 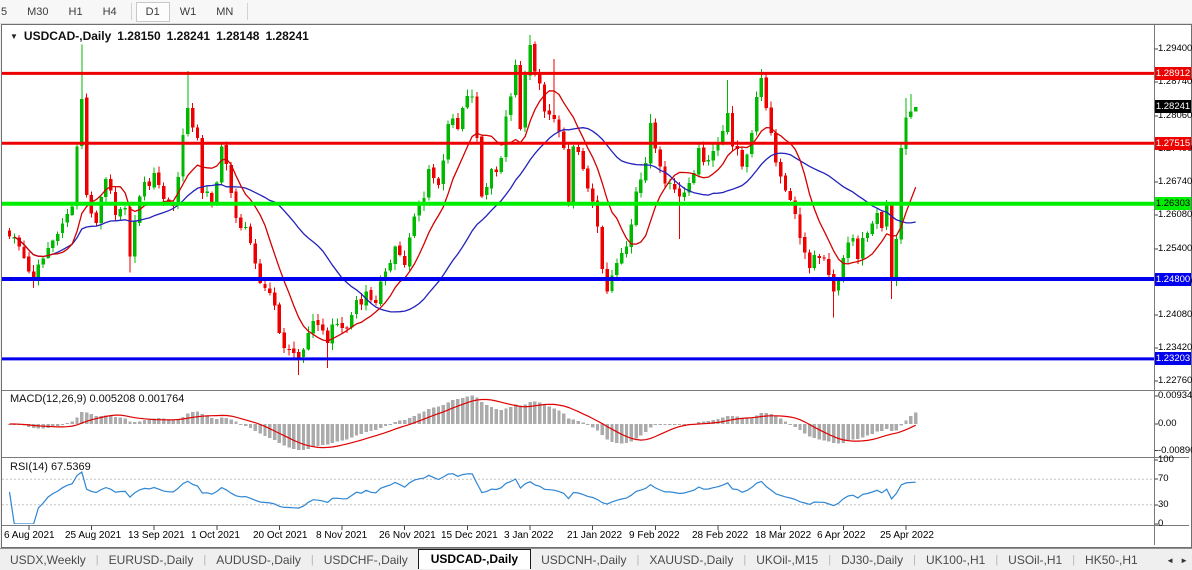 What do you see at coordinates (1175, 181) in the screenshot?
I see `price-axis-tick: 1.26740` at bounding box center [1175, 181].